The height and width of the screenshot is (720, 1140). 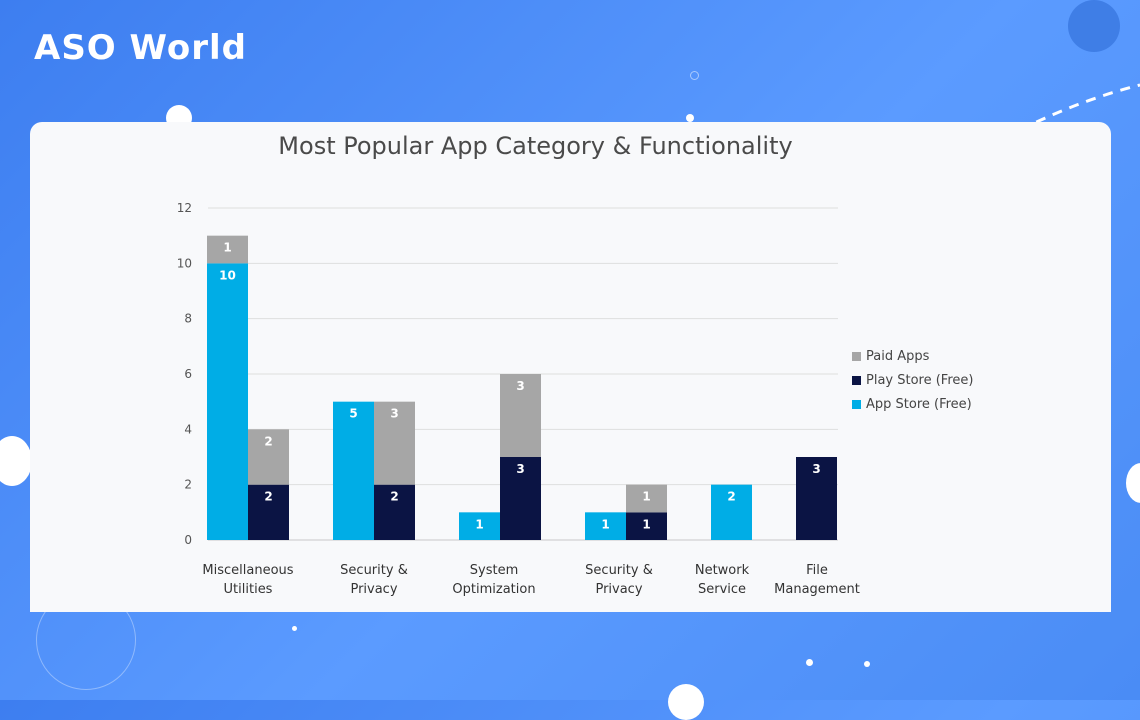 What do you see at coordinates (188, 319) in the screenshot?
I see `y-tick-label: 8` at bounding box center [188, 319].